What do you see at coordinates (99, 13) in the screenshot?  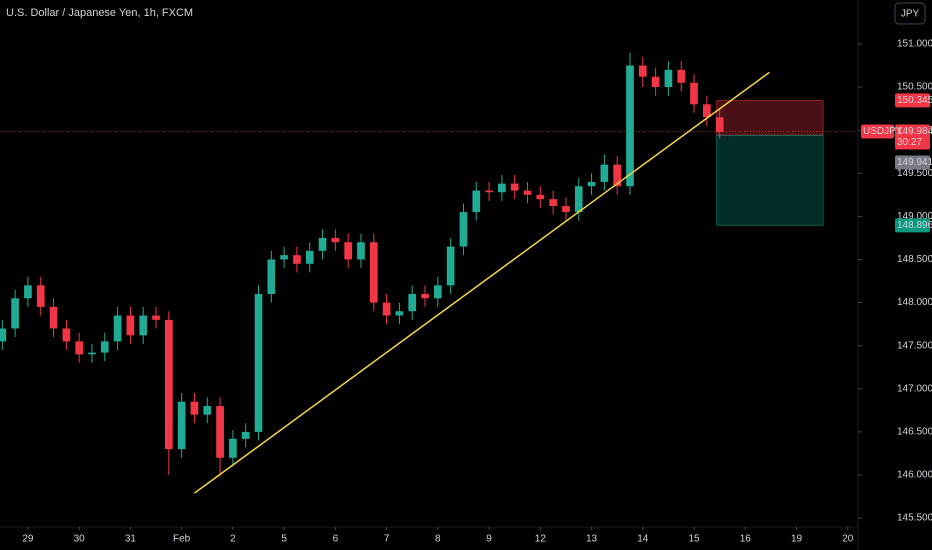 I see `chart-title: U.S. Dollar / Japanese Yen, 1h, FXCM` at bounding box center [99, 13].